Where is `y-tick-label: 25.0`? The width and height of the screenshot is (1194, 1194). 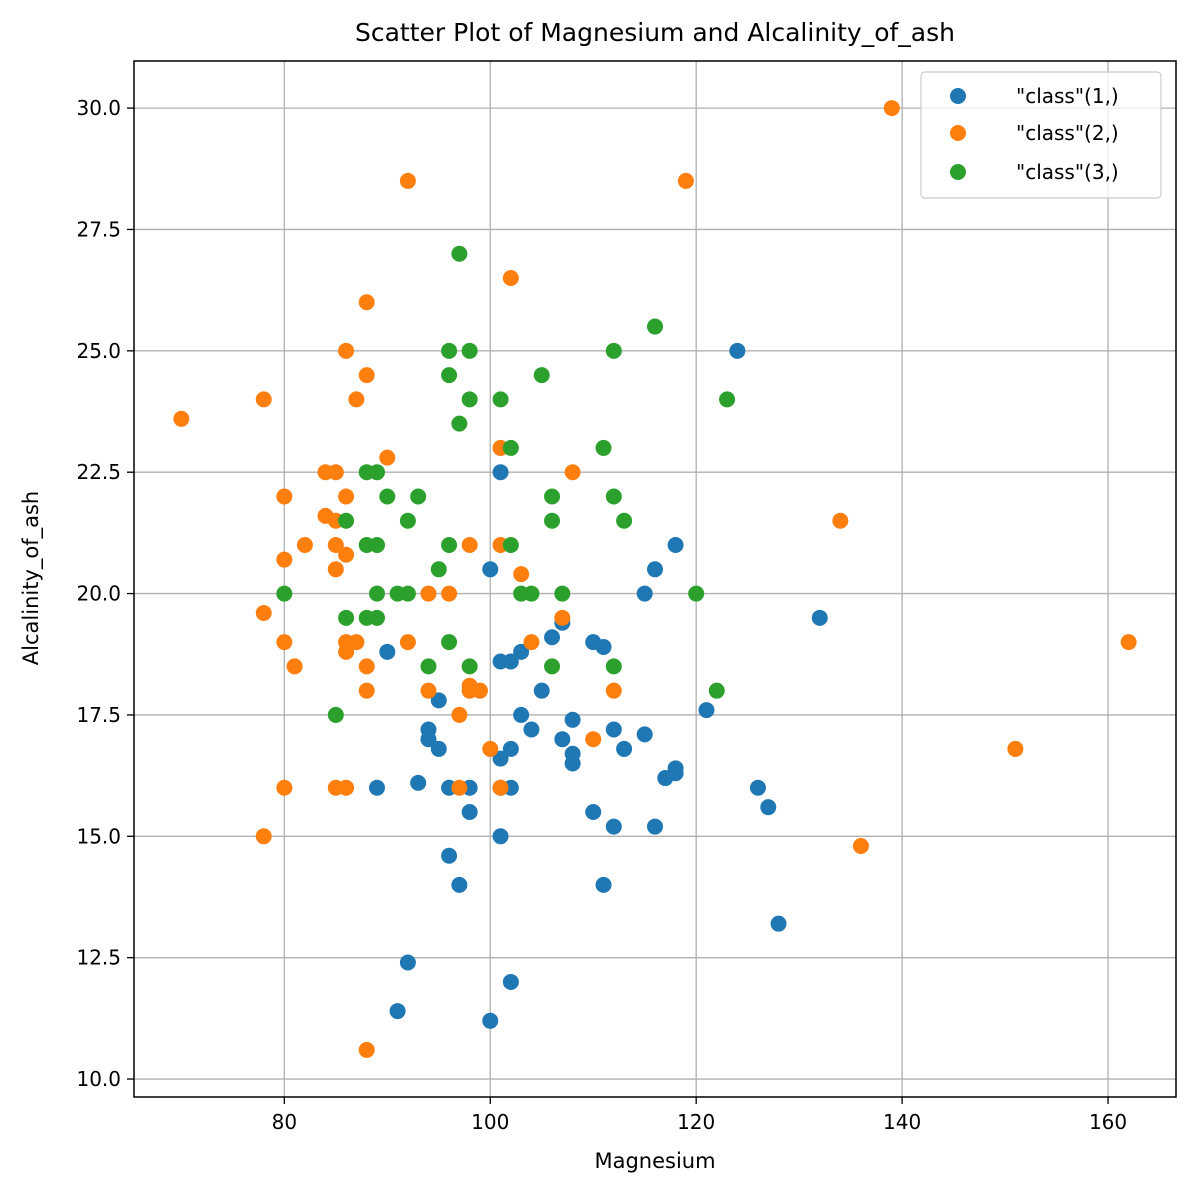 y-tick-label: 25.0 is located at coordinates (98, 351).